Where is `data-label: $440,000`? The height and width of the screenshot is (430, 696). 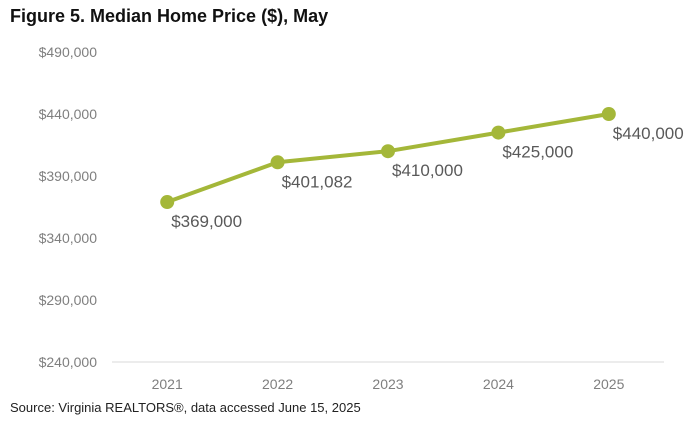 data-label: $440,000 is located at coordinates (648, 133).